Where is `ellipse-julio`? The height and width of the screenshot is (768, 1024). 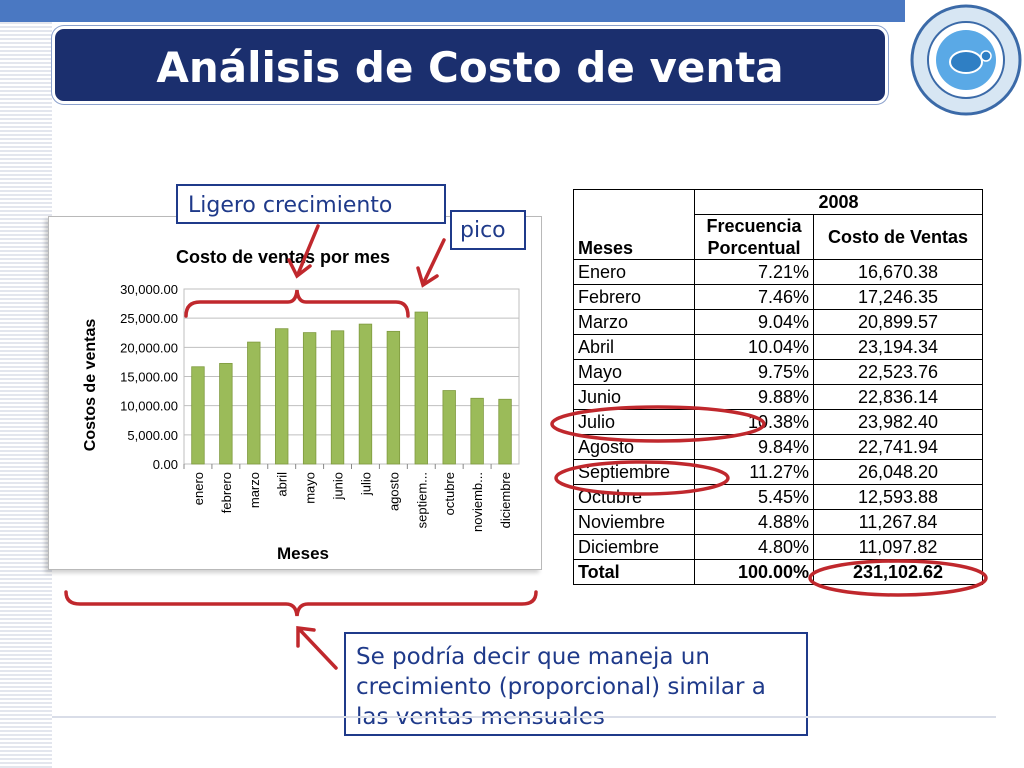 ellipse-julio is located at coordinates (658, 424).